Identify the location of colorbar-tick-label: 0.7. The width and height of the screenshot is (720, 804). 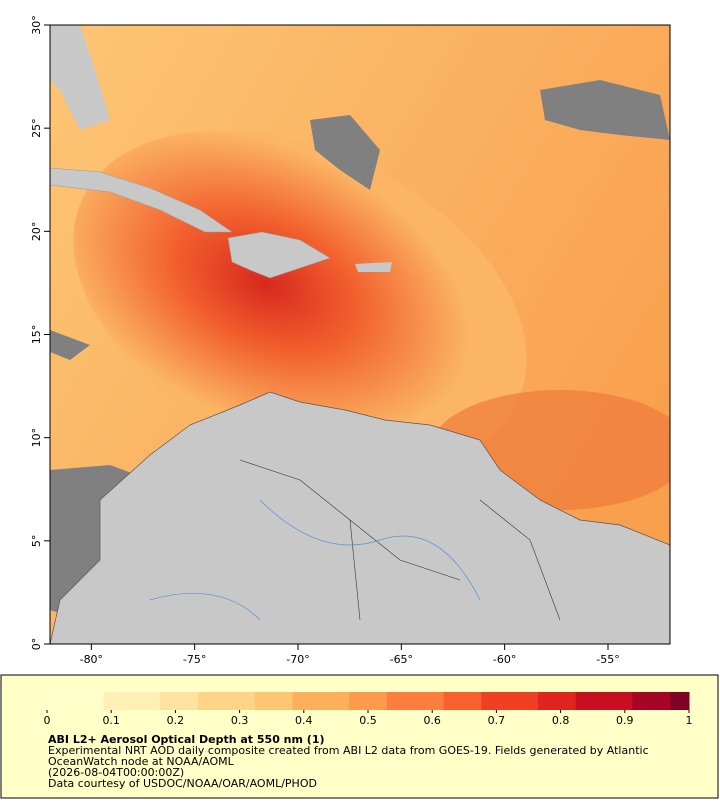
(497, 720).